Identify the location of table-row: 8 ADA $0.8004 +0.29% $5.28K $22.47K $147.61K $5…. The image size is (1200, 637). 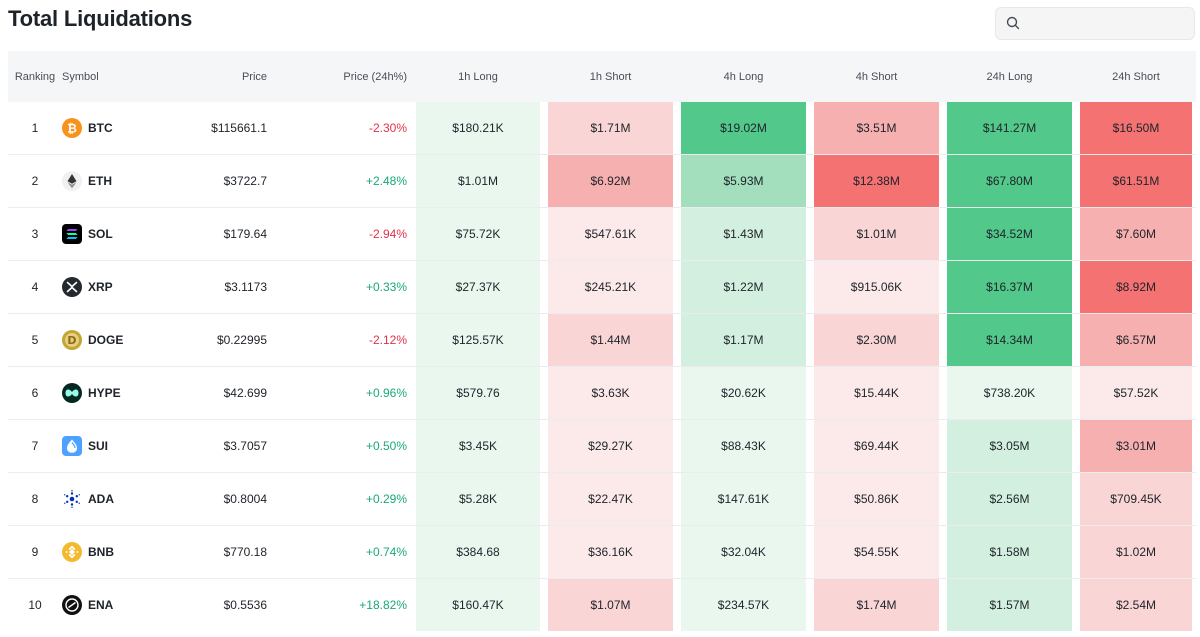
(602, 499).